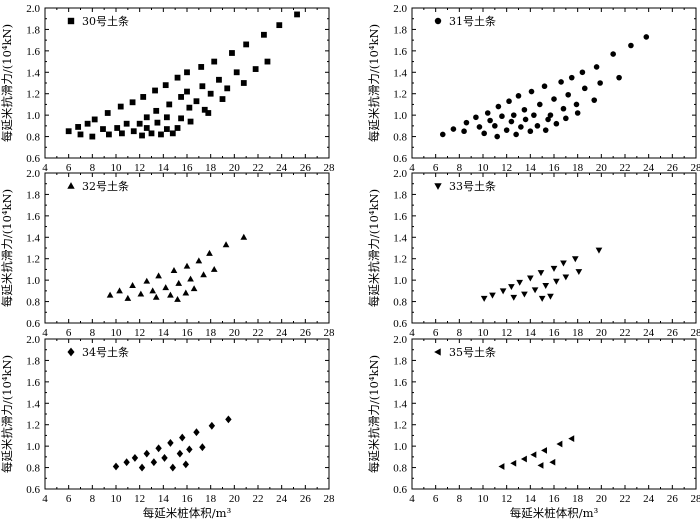  I want to click on x-tick-label: 22, so click(625, 499).